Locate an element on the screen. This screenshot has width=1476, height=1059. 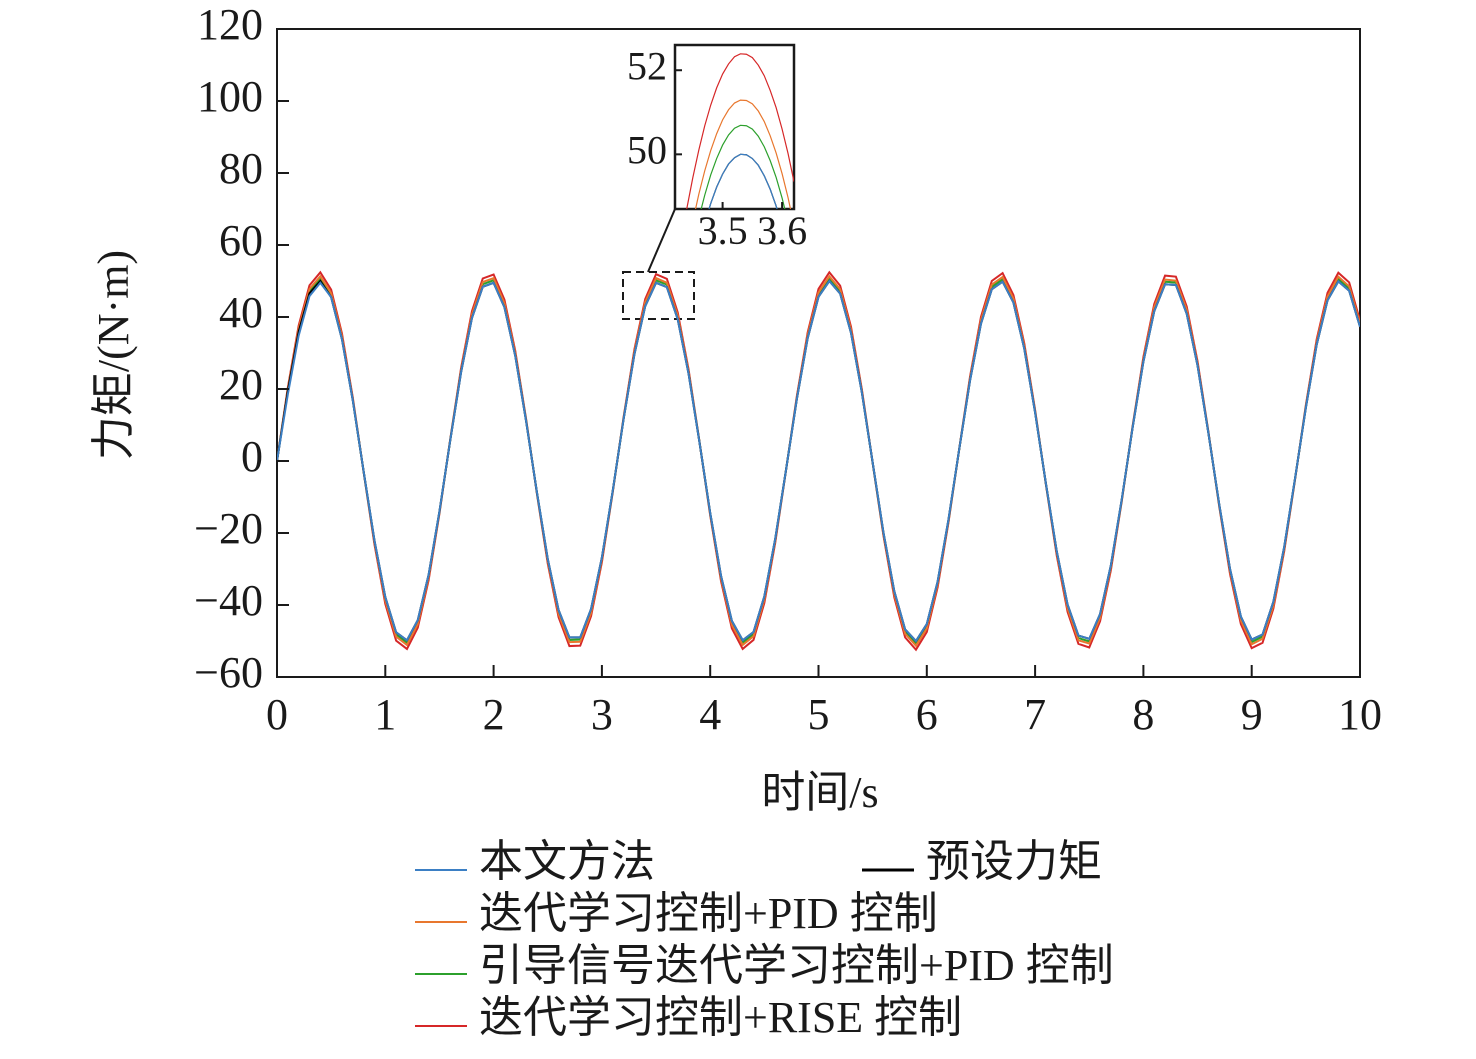
x-tick-label: 9 is located at coordinates (1252, 714).